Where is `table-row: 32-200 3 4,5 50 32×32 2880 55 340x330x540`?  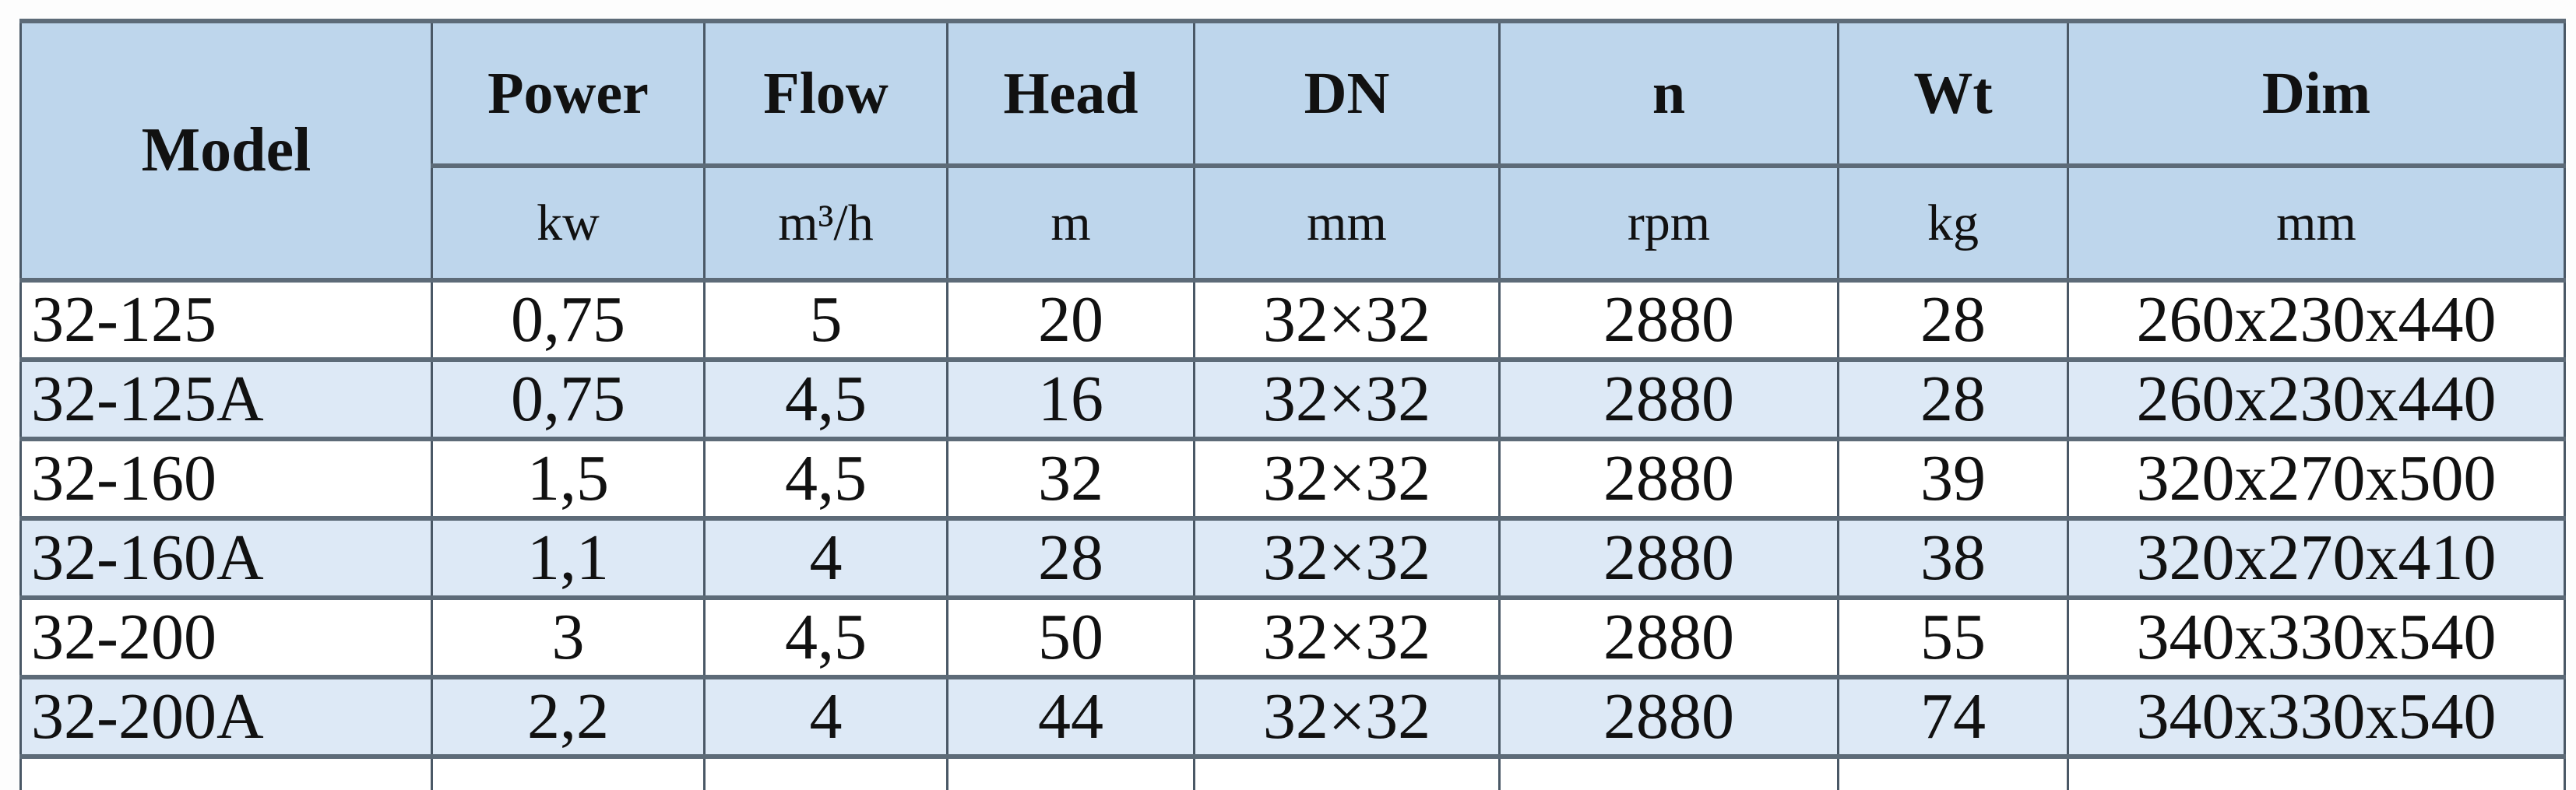 table-row: 32-200 3 4,5 50 32×32 2880 55 340x330x540 is located at coordinates (1292, 637).